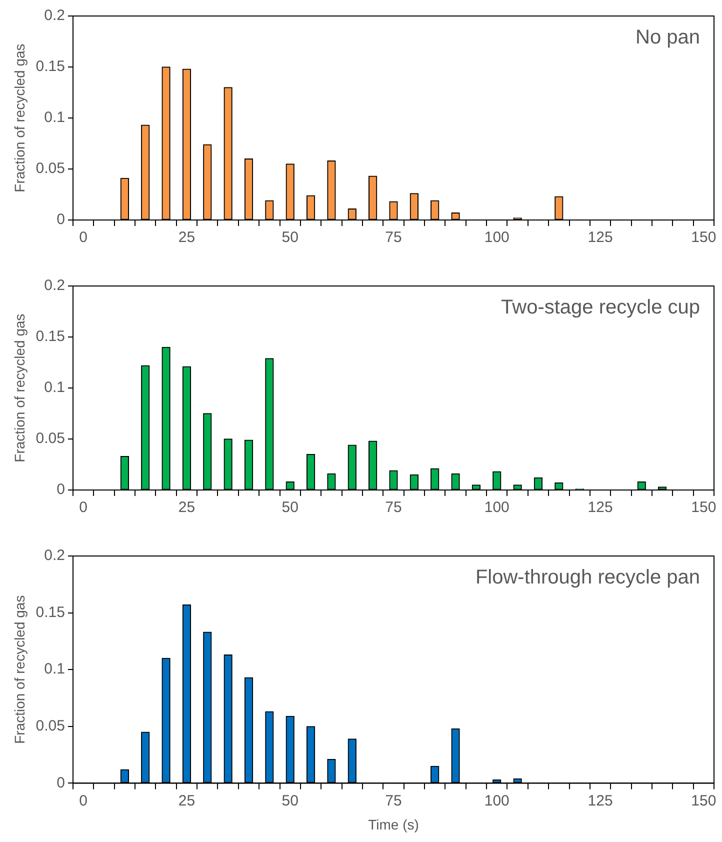  What do you see at coordinates (587, 577) in the screenshot?
I see `annotation: Flow-through recycle pan` at bounding box center [587, 577].